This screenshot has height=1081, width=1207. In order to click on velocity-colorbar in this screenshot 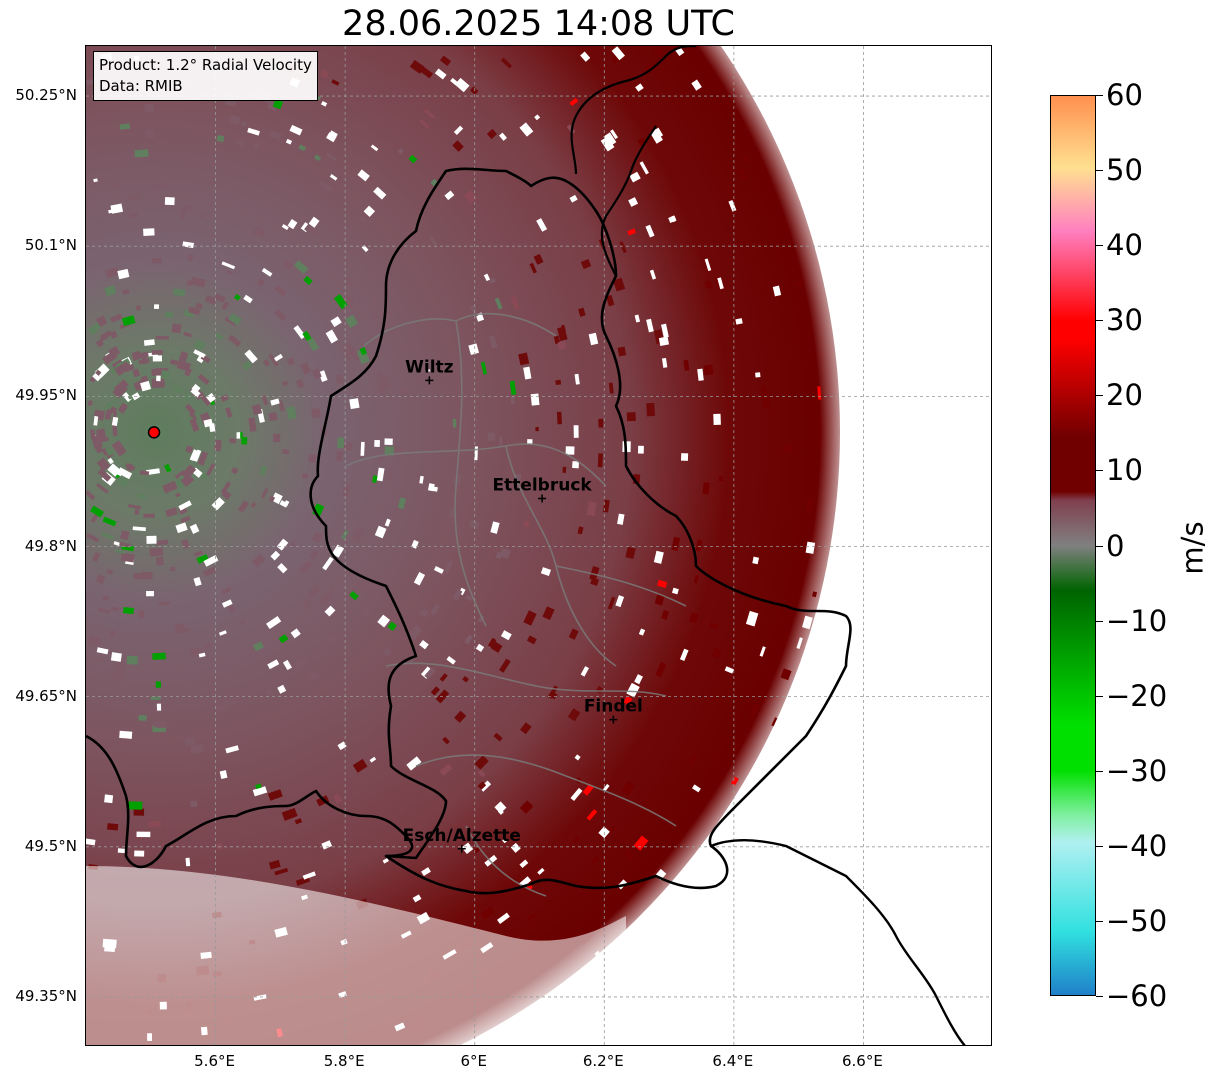, I will do `click(1073, 545)`.